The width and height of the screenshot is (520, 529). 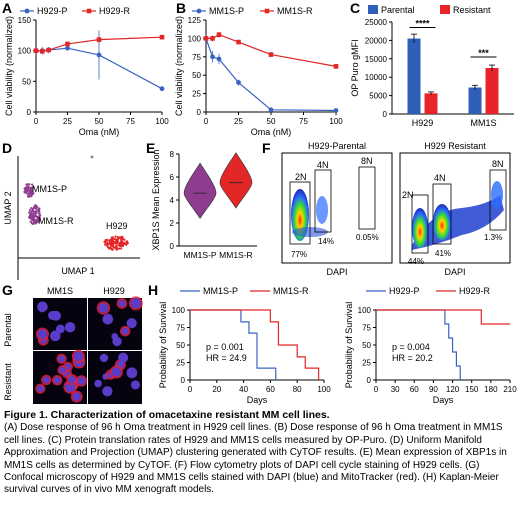 What do you see at coordinates (433, 389) in the screenshot?
I see `H2-xtick-label: 90` at bounding box center [433, 389].